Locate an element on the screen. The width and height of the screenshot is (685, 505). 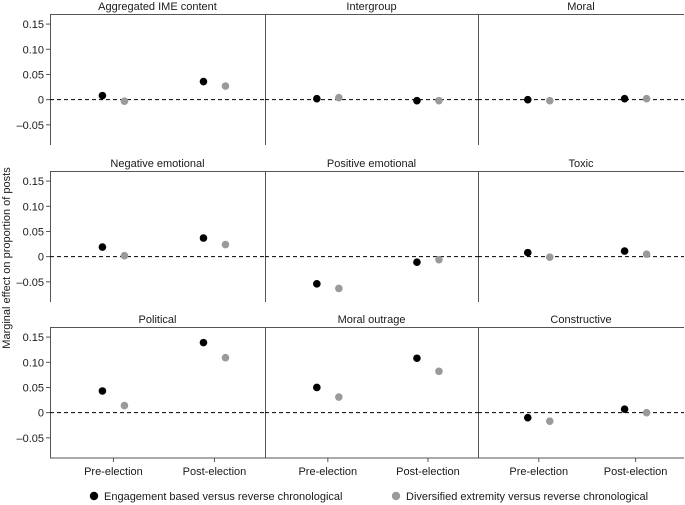
panel-title: Toxic is located at coordinates (581, 164).